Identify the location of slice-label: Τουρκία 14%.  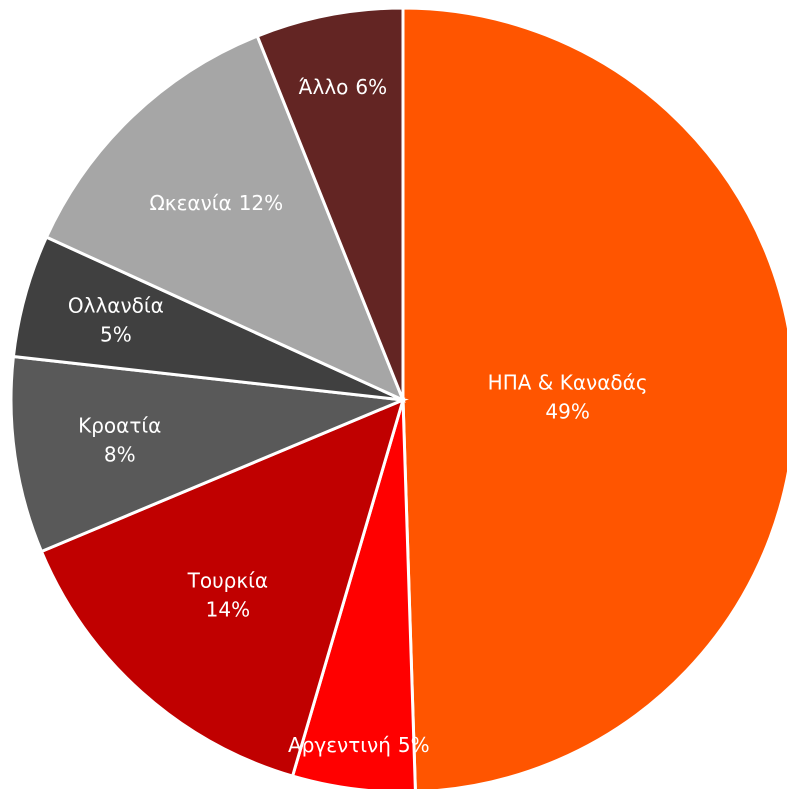
(227, 594).